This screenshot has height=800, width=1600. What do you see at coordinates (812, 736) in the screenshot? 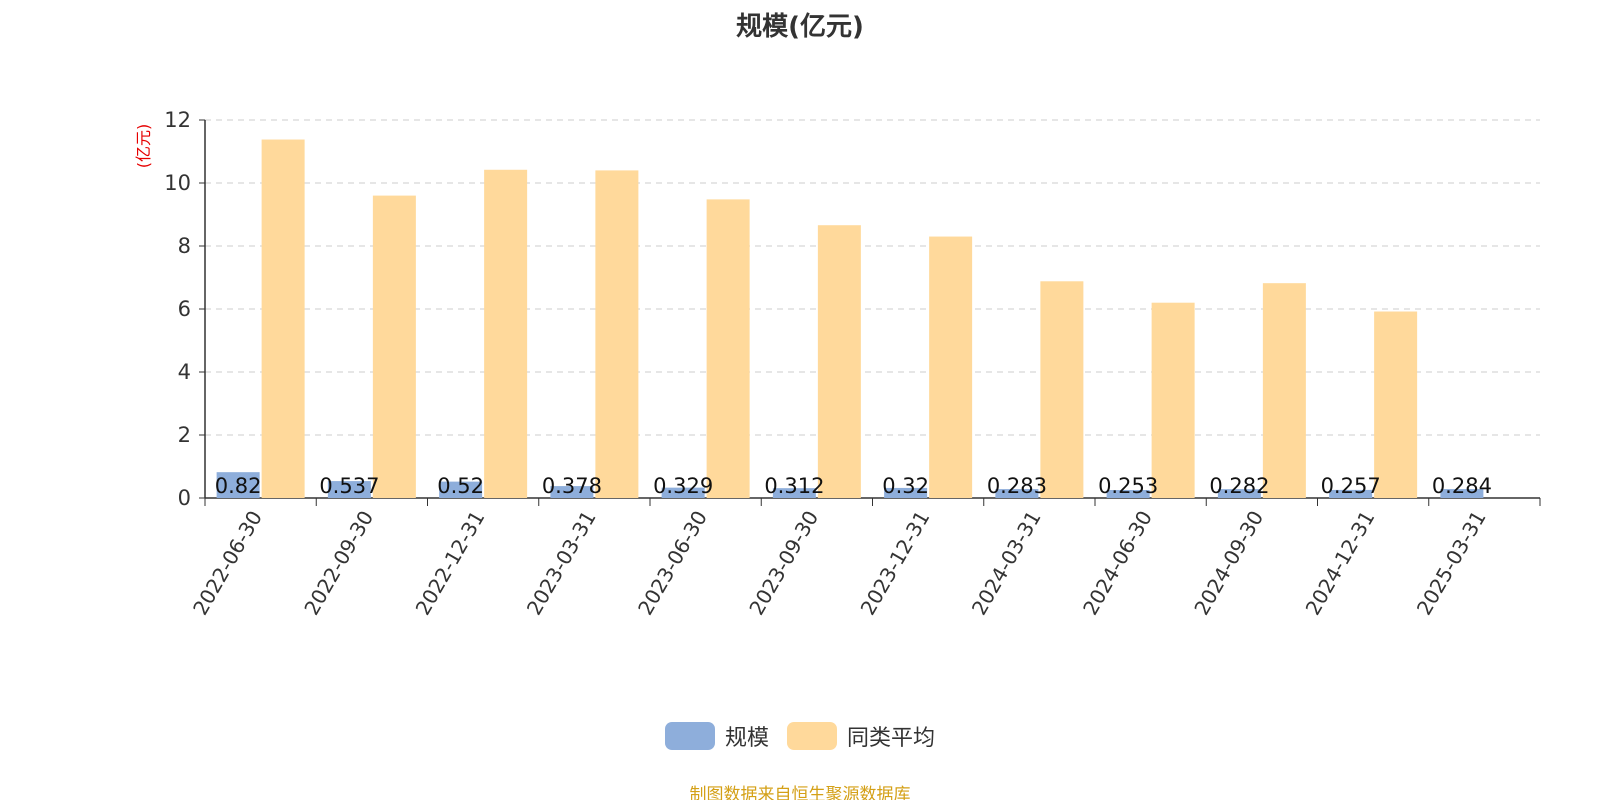
I see `legend-swatch-peer-average` at bounding box center [812, 736].